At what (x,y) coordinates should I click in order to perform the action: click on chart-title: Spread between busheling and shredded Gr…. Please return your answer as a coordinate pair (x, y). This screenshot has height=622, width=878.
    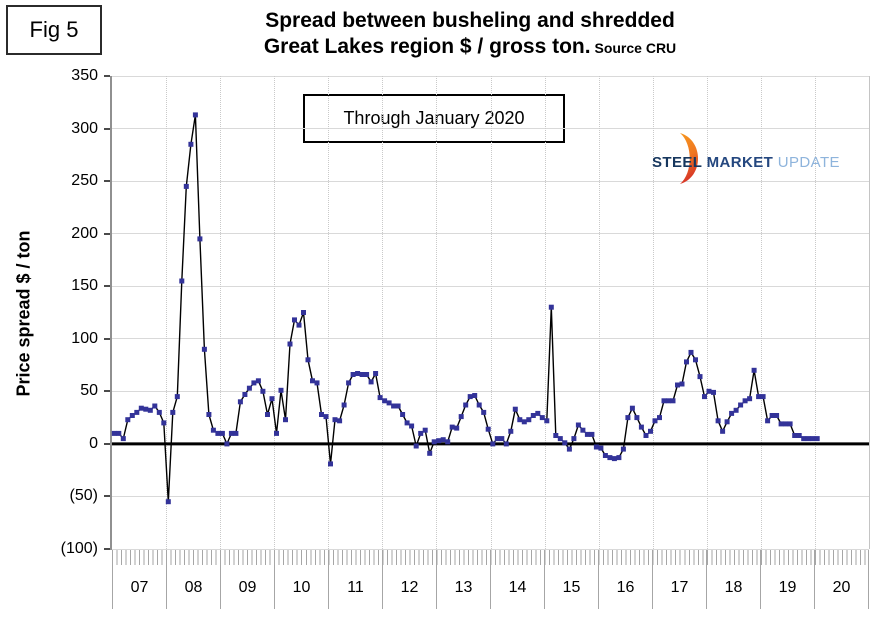
    Looking at the image, I should click on (470, 34).